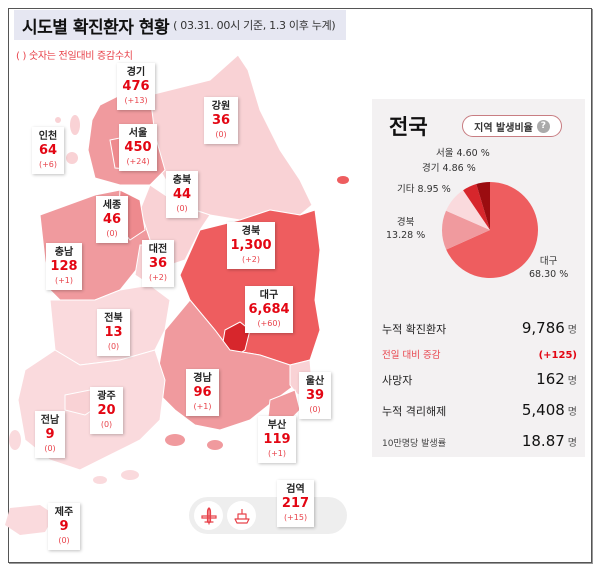 The height and width of the screenshot is (581, 600). Describe the element at coordinates (208, 515) in the screenshot. I see `airplane-icon` at that location.